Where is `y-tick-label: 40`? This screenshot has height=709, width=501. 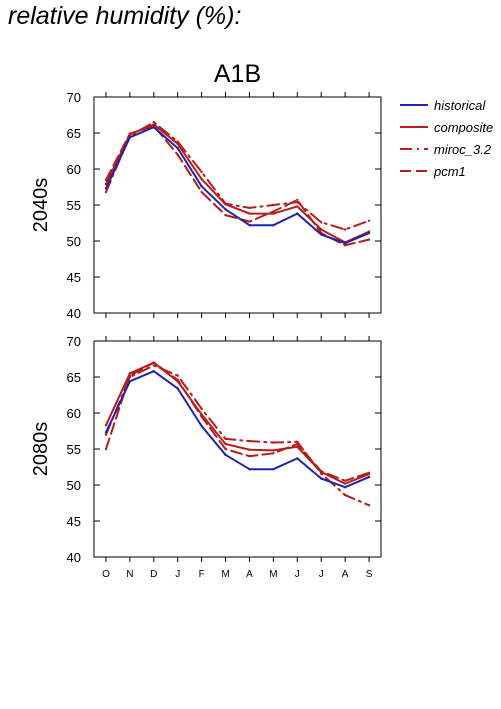 y-tick-label: 40 is located at coordinates (74, 313).